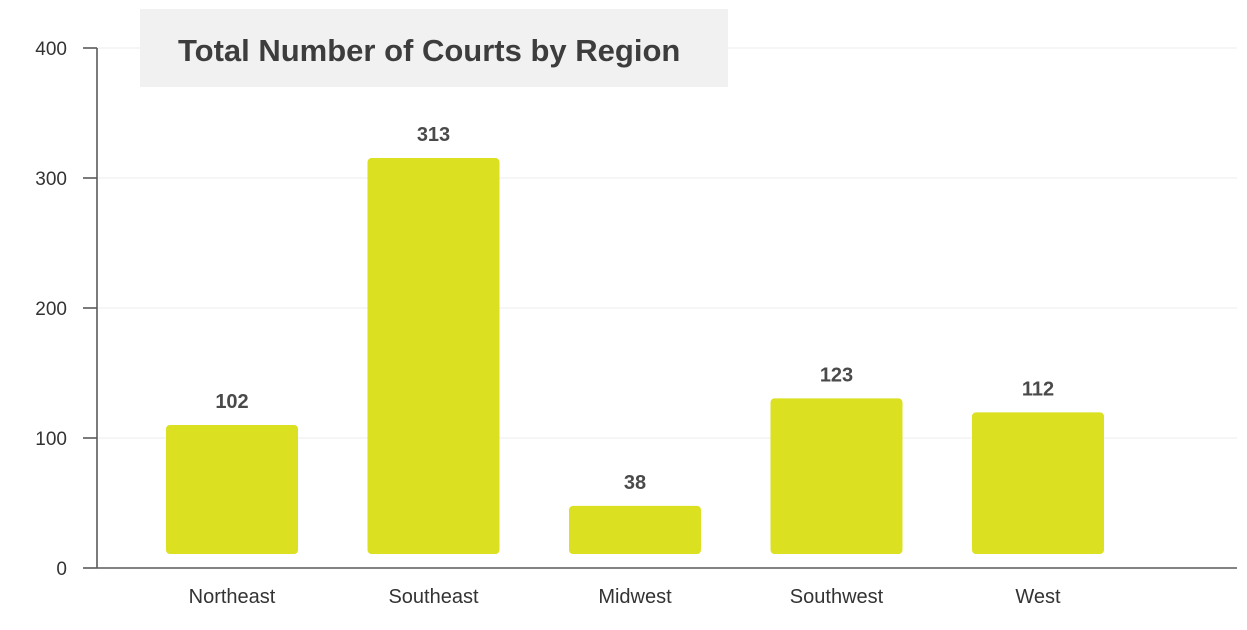 This screenshot has height=630, width=1247. What do you see at coordinates (837, 597) in the screenshot?
I see `x-tick-label: Southwest` at bounding box center [837, 597].